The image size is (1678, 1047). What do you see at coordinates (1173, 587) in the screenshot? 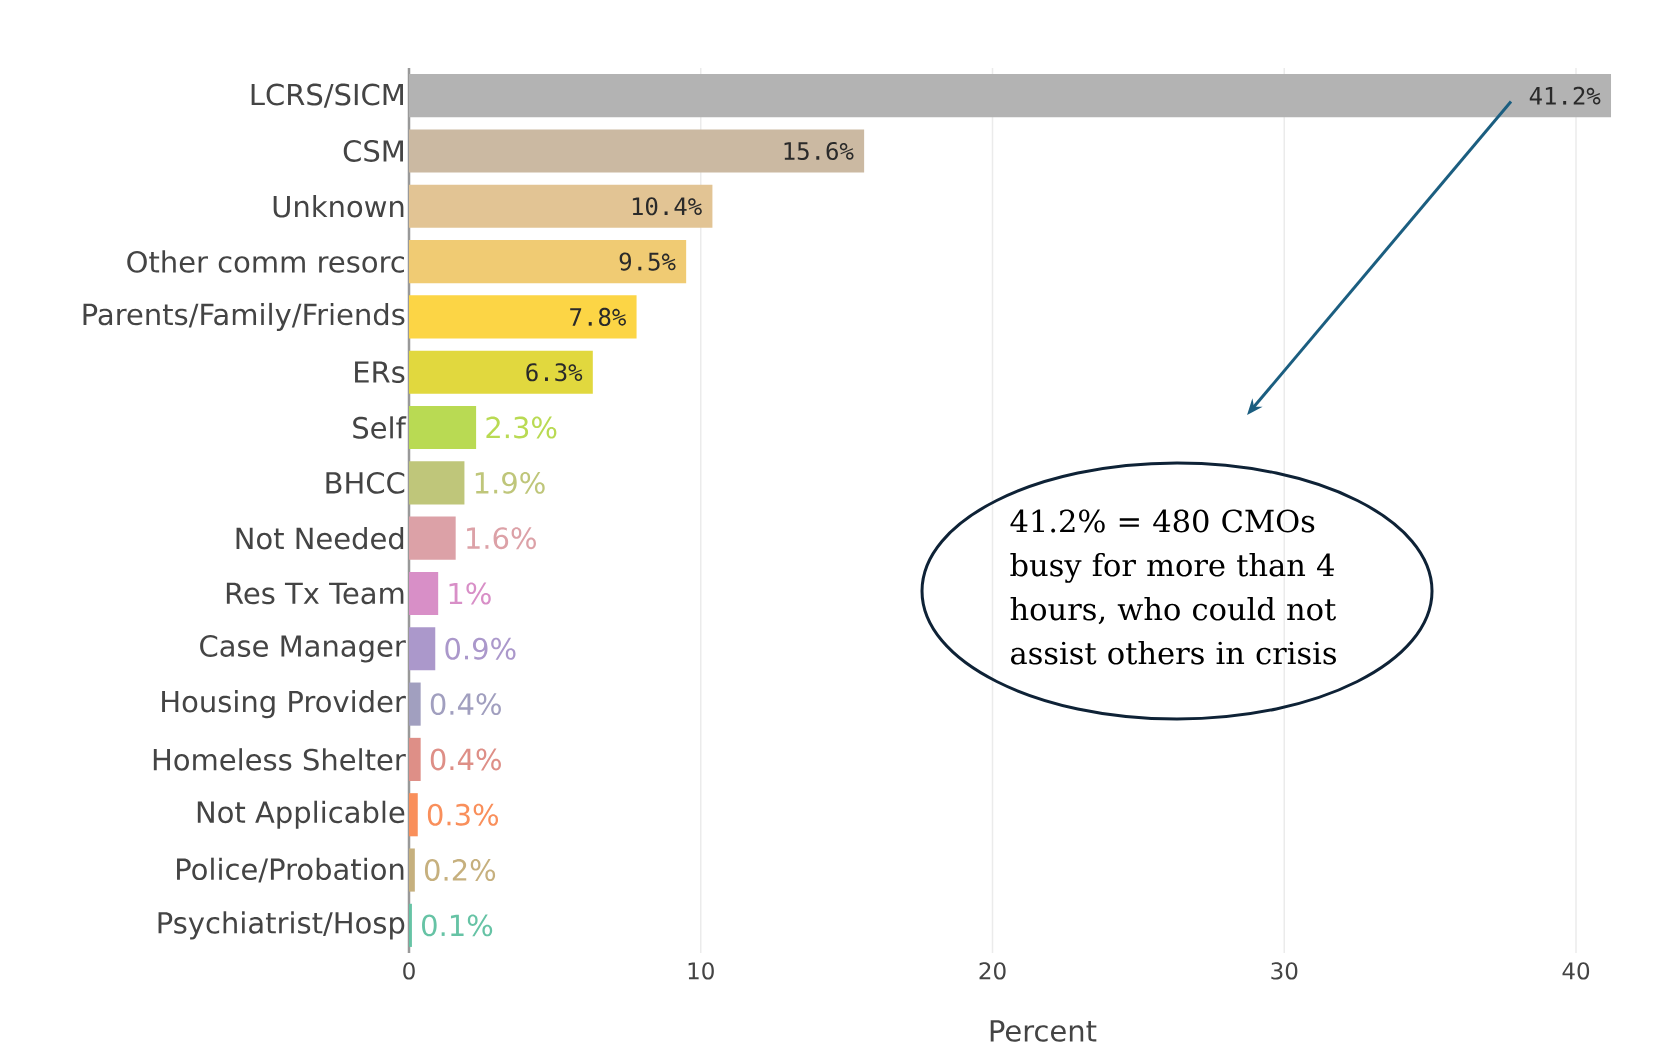
I see `annotation: 41.2% = 480 CMOs busy for more than 4 hours, who could not assist others in crisis` at bounding box center [1173, 587].